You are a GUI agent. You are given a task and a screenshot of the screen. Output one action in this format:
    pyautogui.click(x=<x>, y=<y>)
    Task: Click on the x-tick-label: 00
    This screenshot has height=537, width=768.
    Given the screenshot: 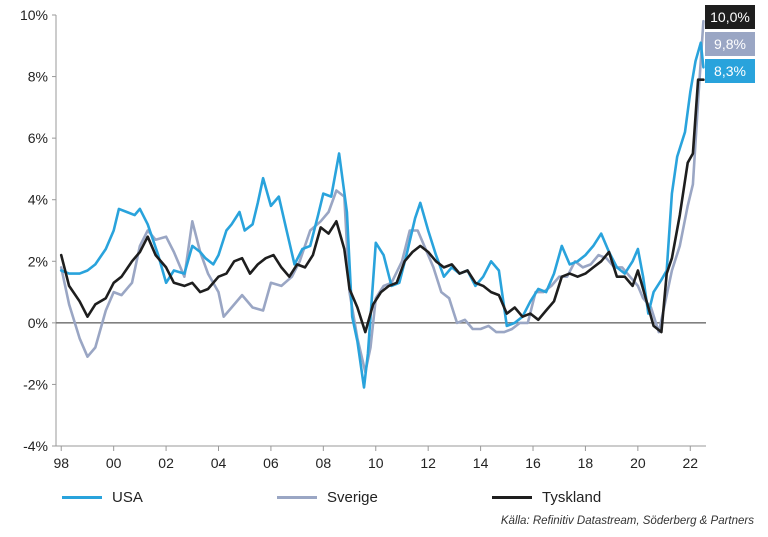 What is the action you would take?
    pyautogui.click(x=114, y=463)
    